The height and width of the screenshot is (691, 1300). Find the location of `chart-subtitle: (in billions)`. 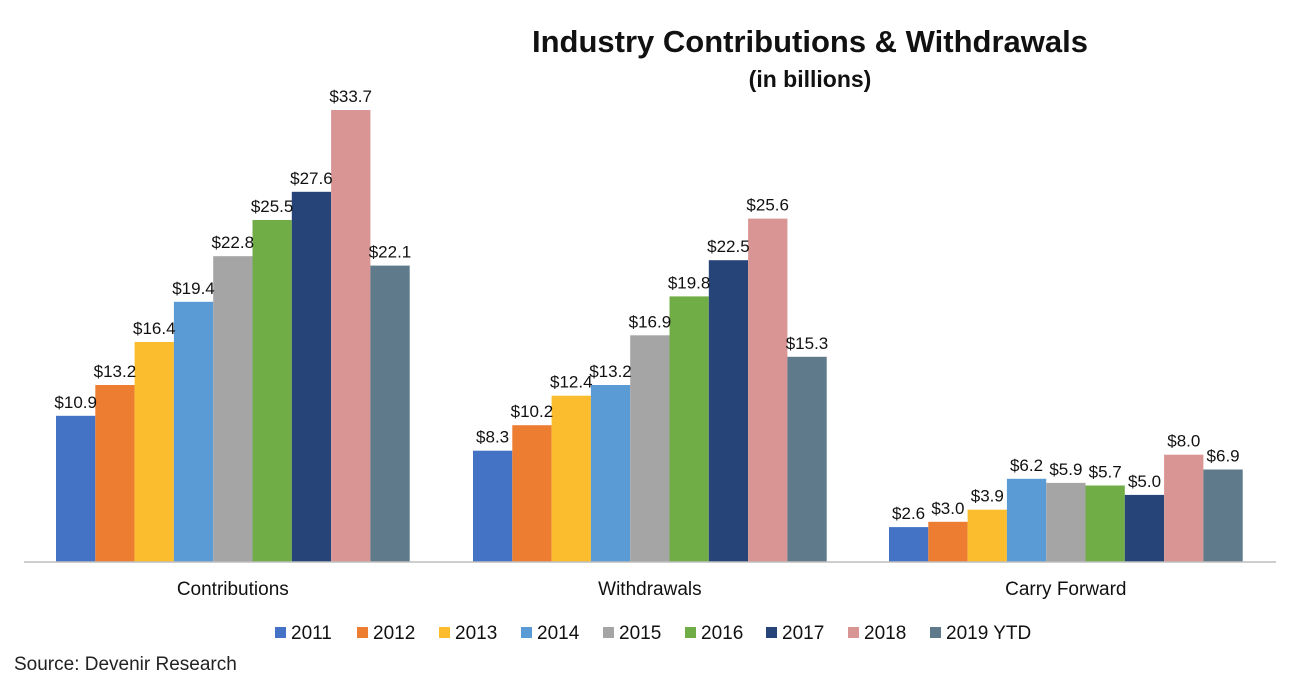

chart-subtitle: (in billions) is located at coordinates (810, 79).